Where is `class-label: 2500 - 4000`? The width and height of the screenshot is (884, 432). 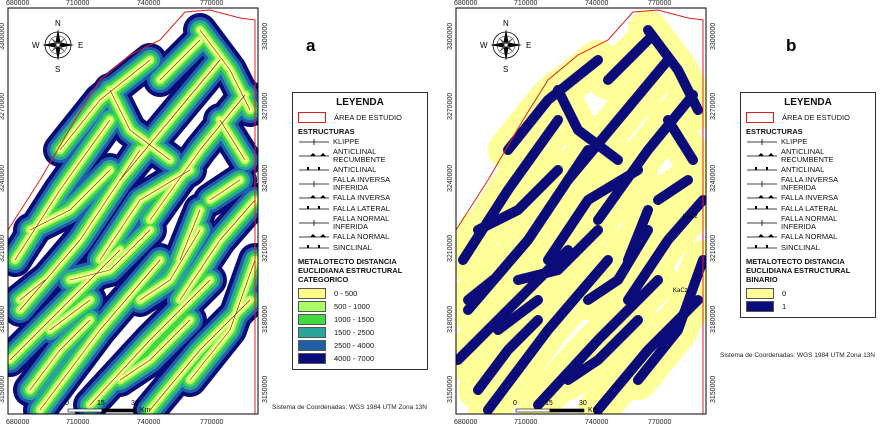 class-label: 2500 - 4000 is located at coordinates (354, 345).